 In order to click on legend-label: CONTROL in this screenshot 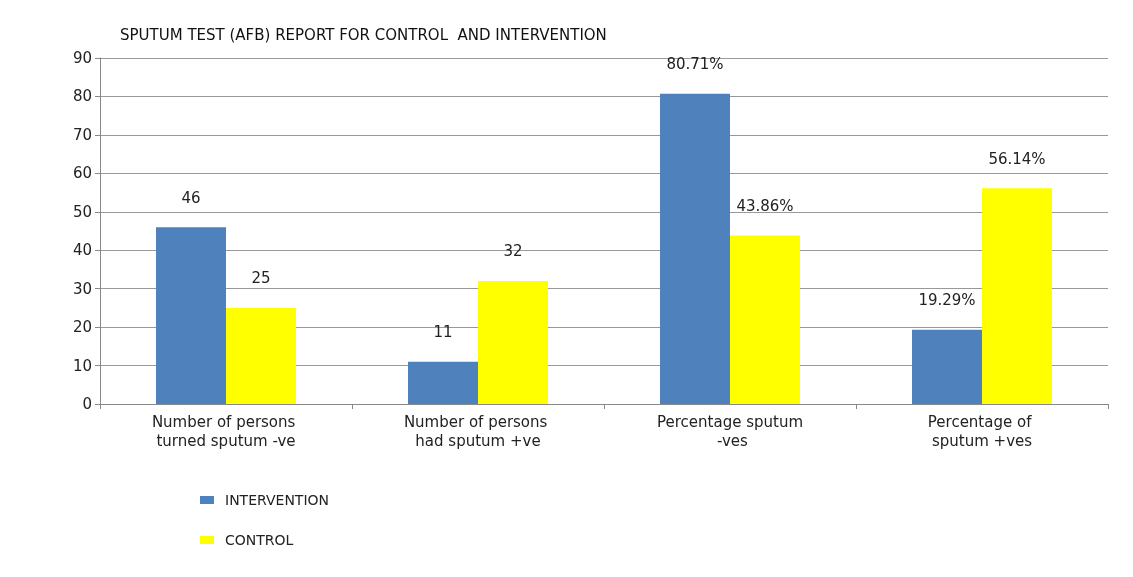, I will do `click(259, 540)`.